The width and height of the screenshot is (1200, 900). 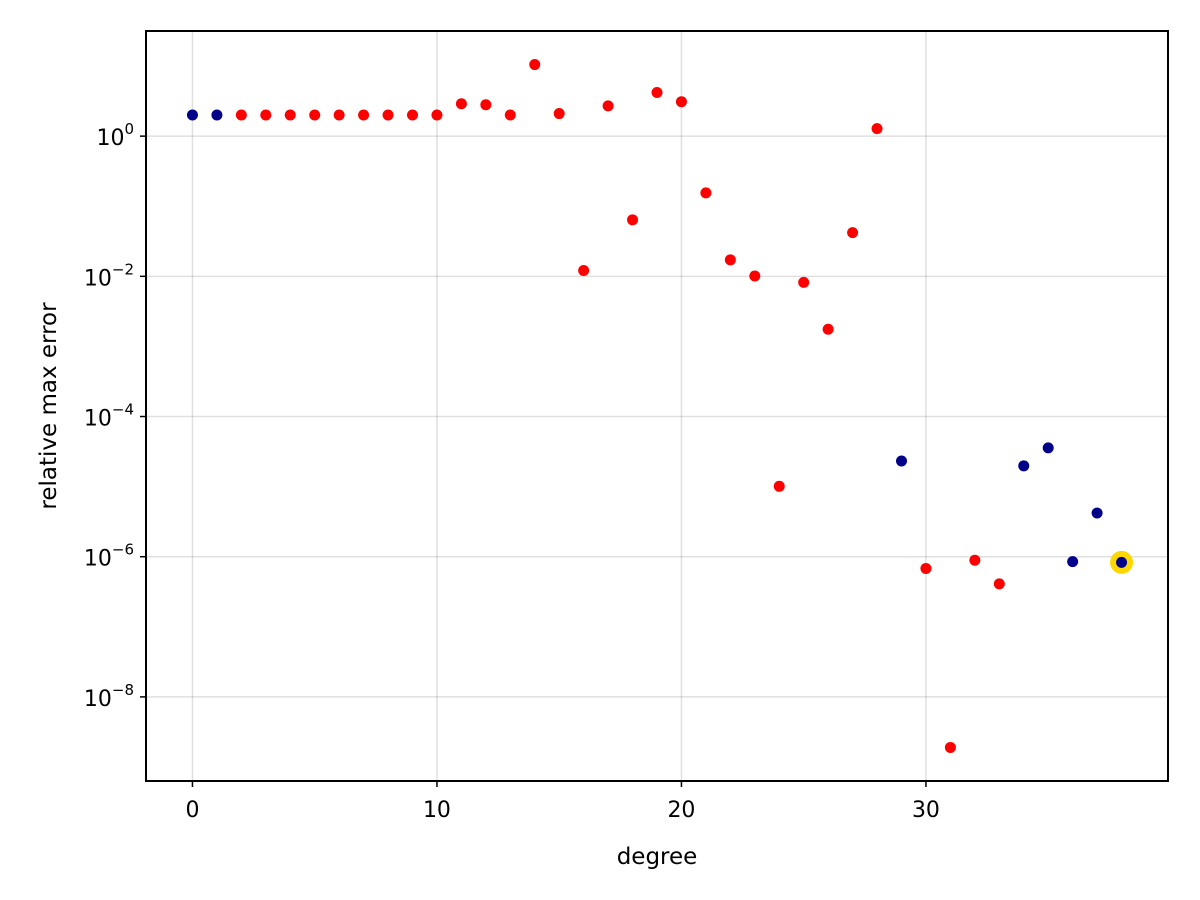 I want to click on x-tick-label: 0, so click(x=192, y=810).